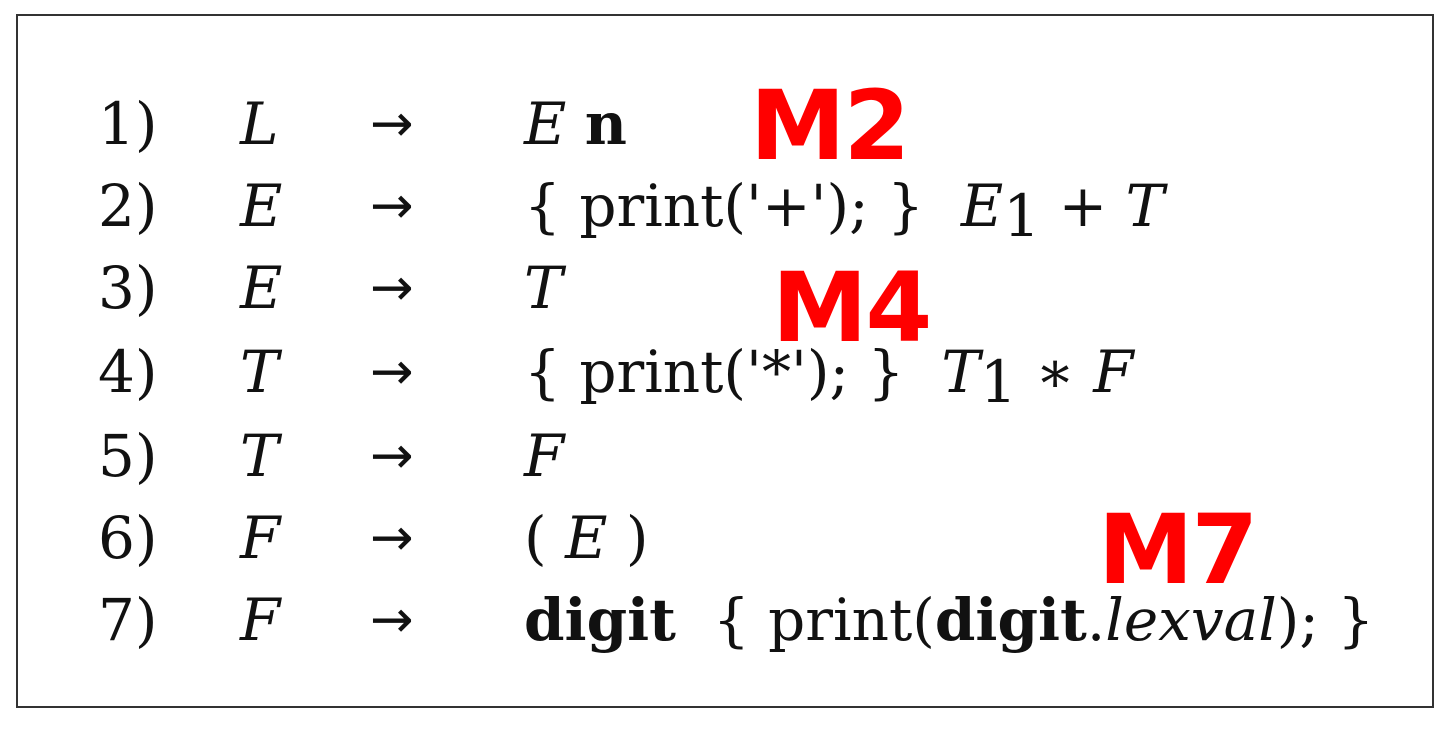 Image resolution: width=1456 pixels, height=739 pixels. I want to click on rule-body: { print('*'); } T1 ∗ F, so click(828, 377).